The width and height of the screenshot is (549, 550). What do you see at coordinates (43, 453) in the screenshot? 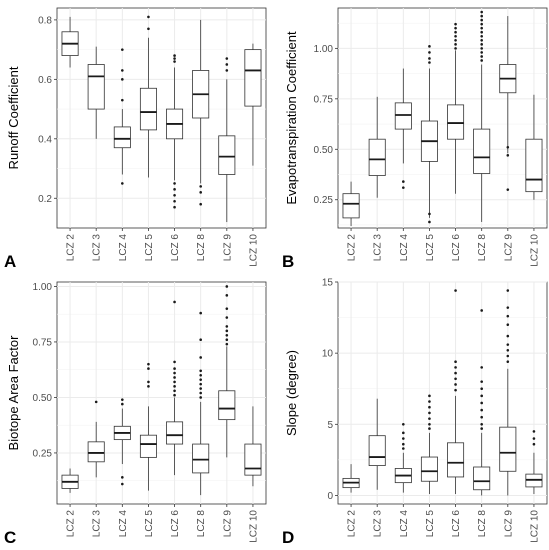
I see `y-tick-label: 0.25` at bounding box center [43, 453].